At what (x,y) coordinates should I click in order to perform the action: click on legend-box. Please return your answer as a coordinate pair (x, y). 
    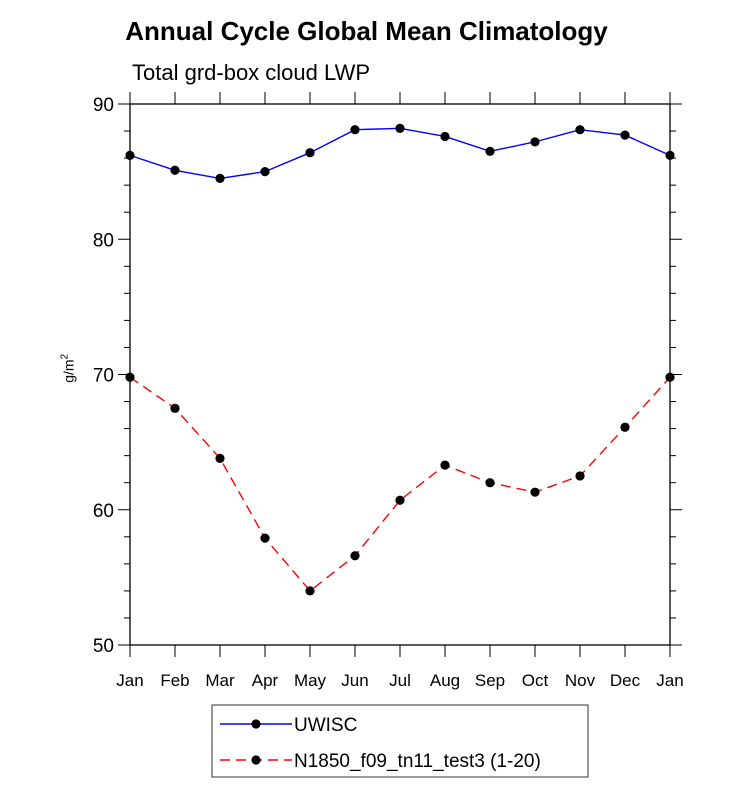
    Looking at the image, I should click on (400, 741).